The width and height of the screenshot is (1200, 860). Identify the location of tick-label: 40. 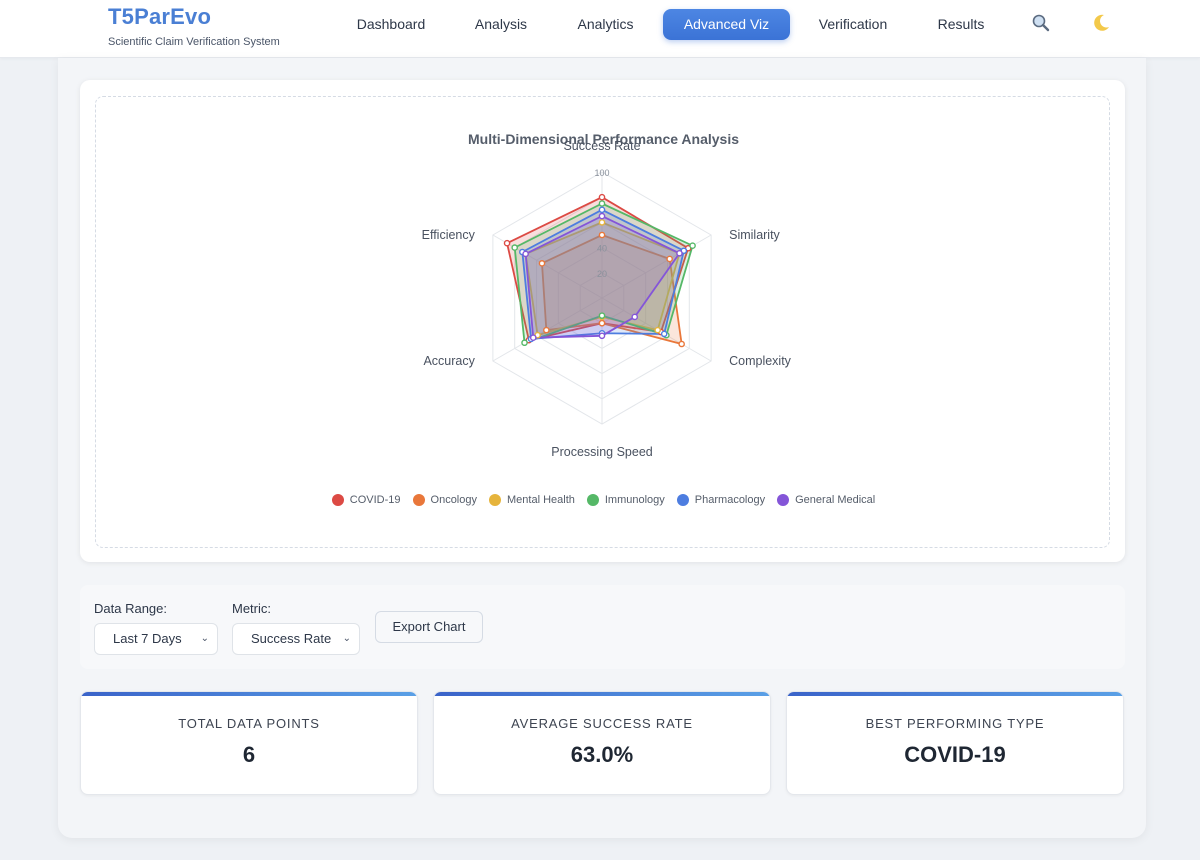
(602, 249).